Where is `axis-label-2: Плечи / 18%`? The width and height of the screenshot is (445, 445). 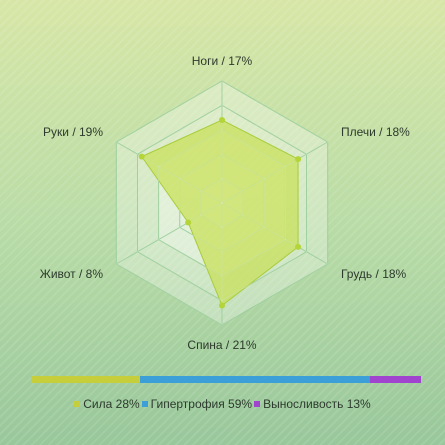 axis-label-2: Плечи / 18% is located at coordinates (375, 132).